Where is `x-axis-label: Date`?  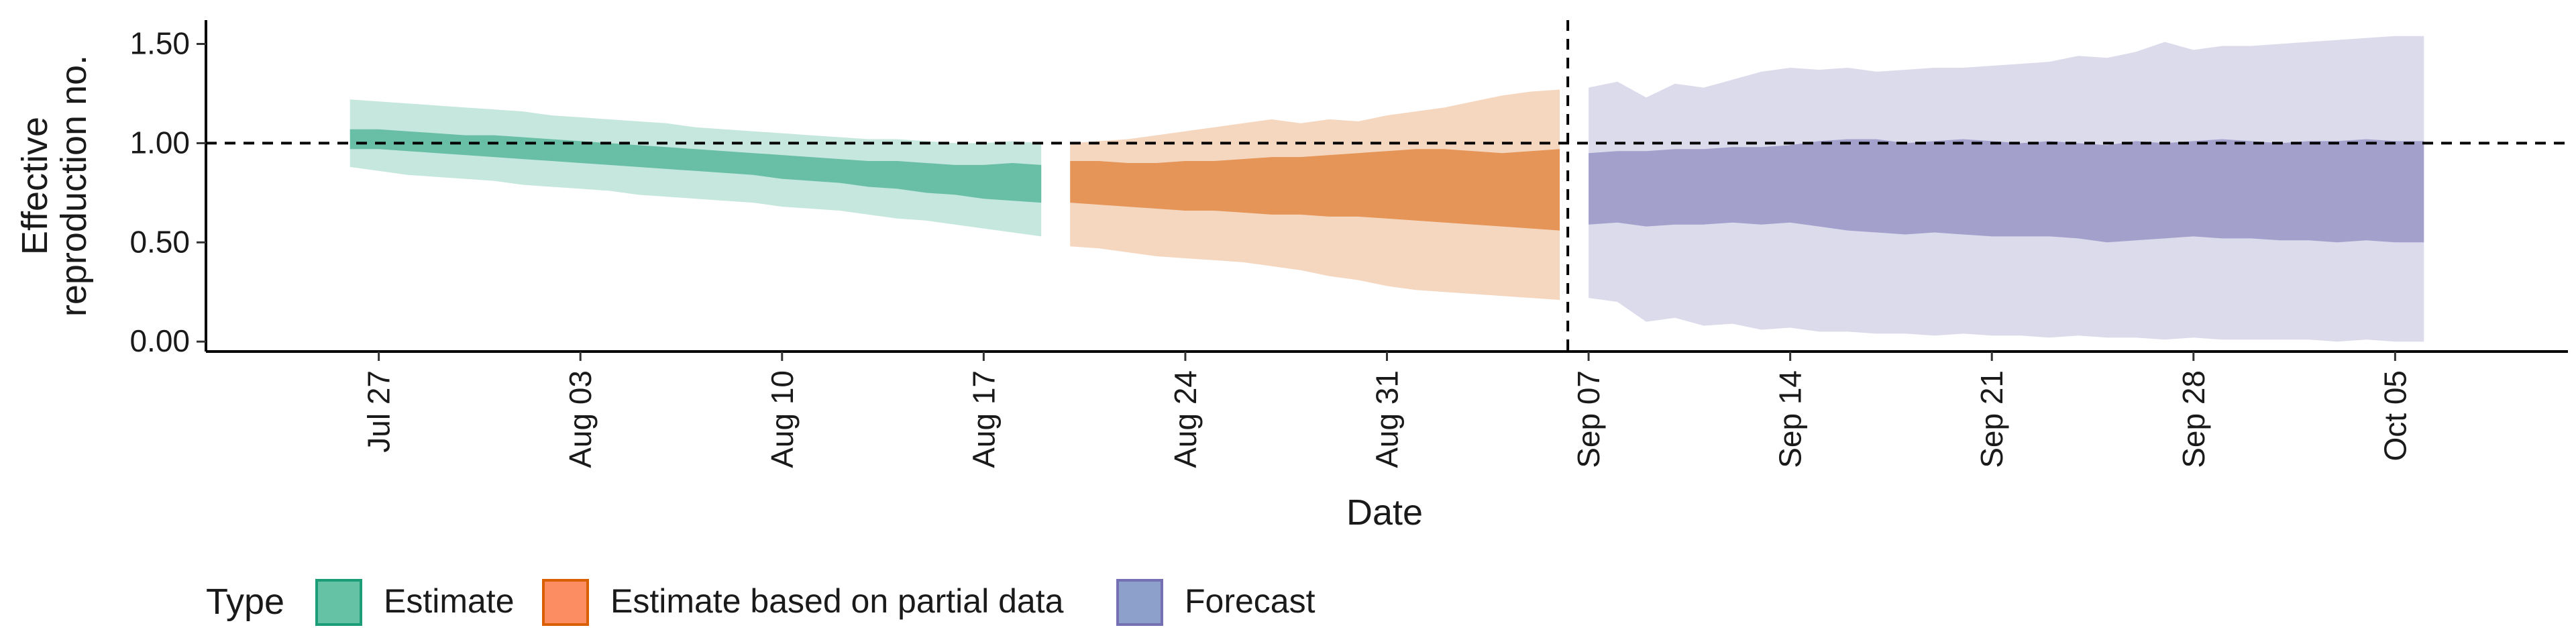 x-axis-label: Date is located at coordinates (1384, 512).